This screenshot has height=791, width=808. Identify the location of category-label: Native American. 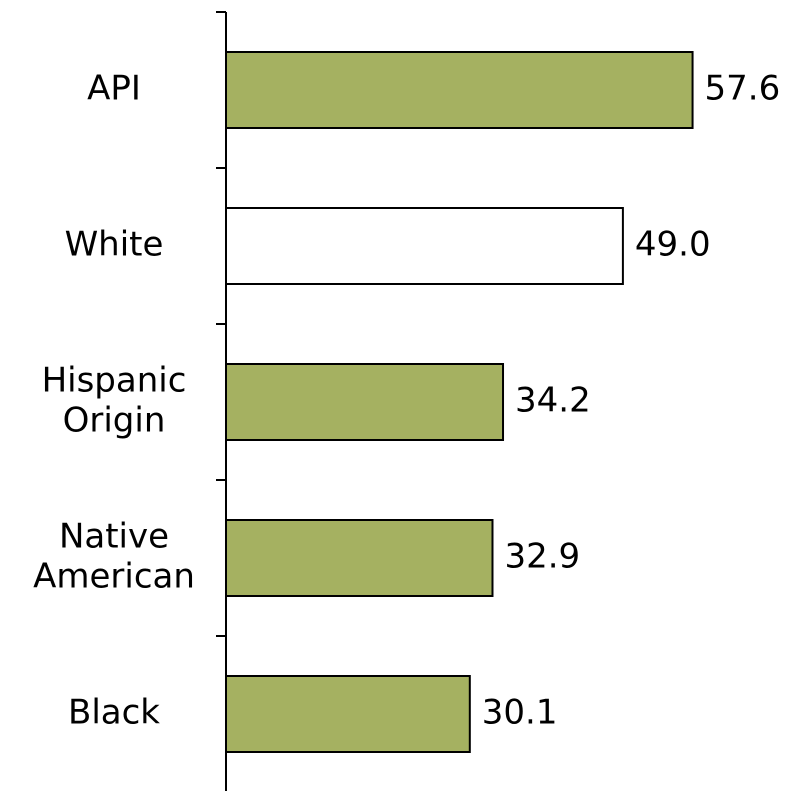
(114, 557).